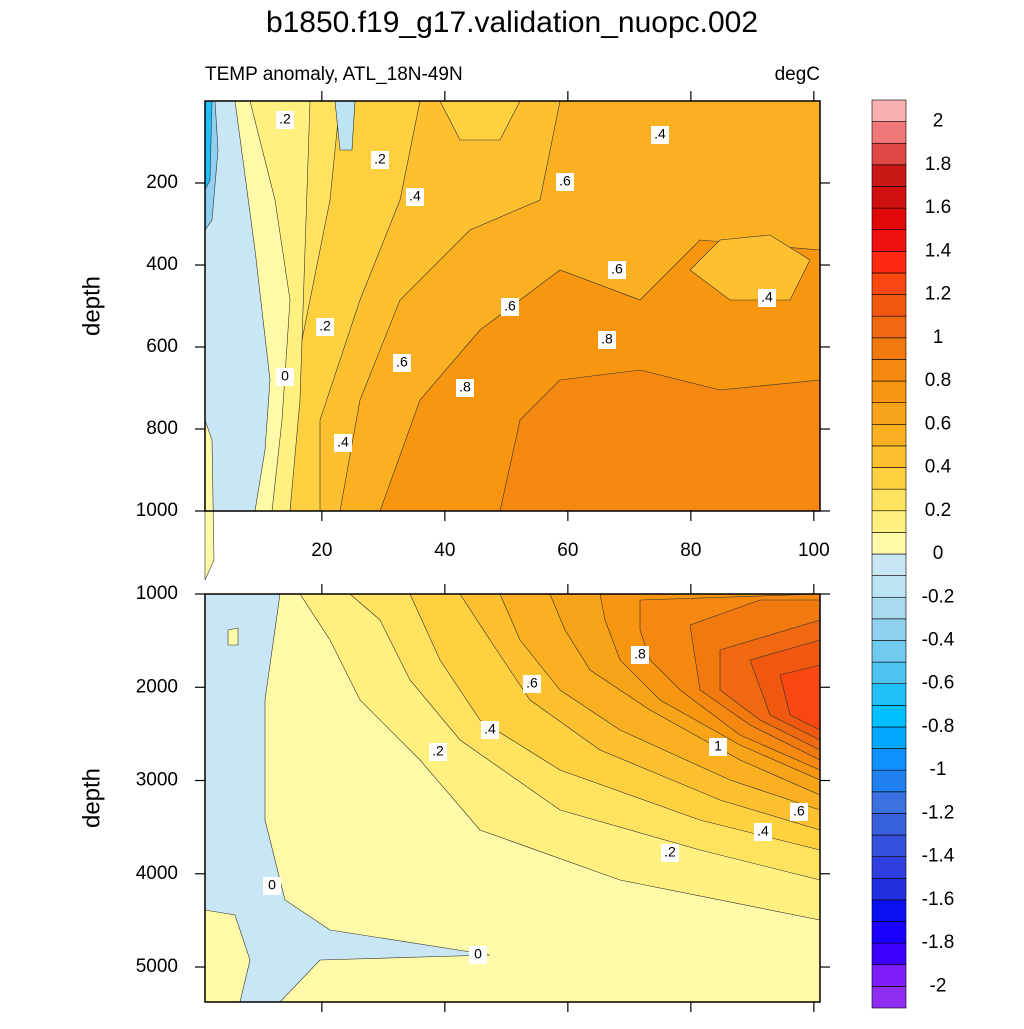 This screenshot has width=1024, height=1029. I want to click on y-tick-label: 4000, so click(157, 873).